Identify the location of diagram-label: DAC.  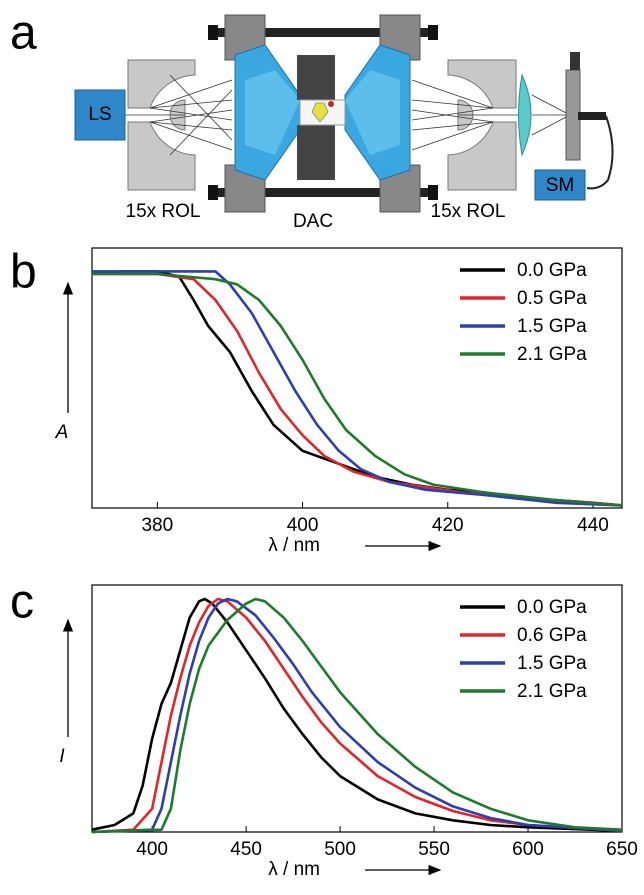
(313, 221).